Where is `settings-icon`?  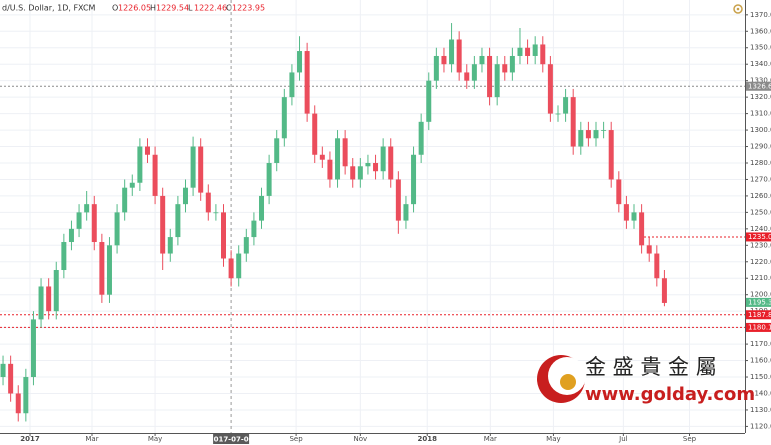
settings-icon is located at coordinates (738, 9).